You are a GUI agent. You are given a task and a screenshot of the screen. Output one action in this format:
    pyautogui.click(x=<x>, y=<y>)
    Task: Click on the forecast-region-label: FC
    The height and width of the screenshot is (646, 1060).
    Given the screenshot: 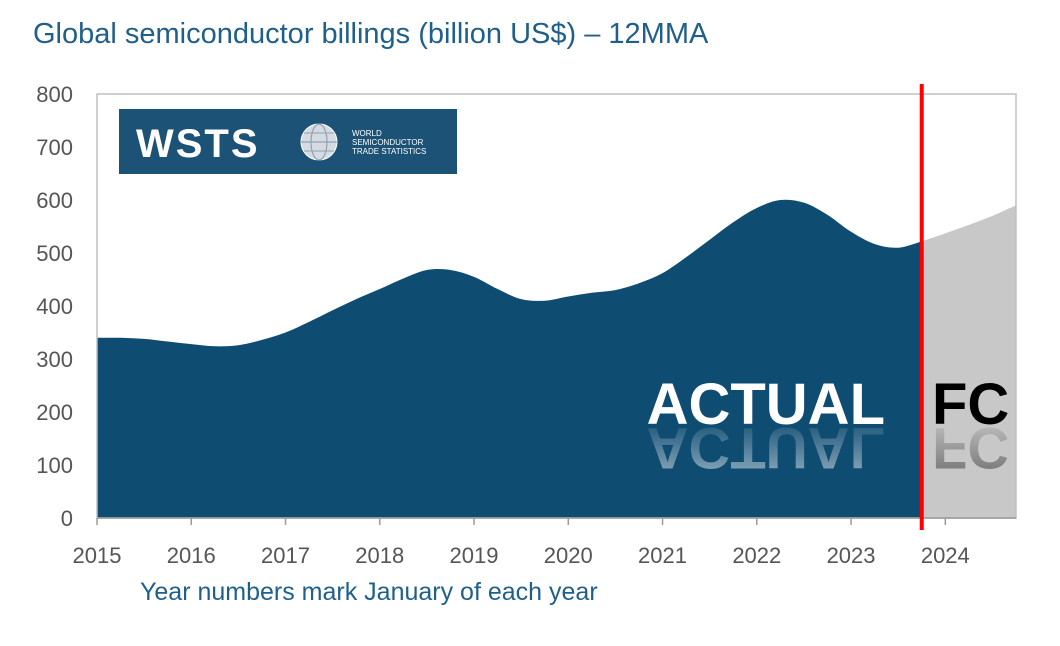 What is the action you would take?
    pyautogui.click(x=970, y=404)
    